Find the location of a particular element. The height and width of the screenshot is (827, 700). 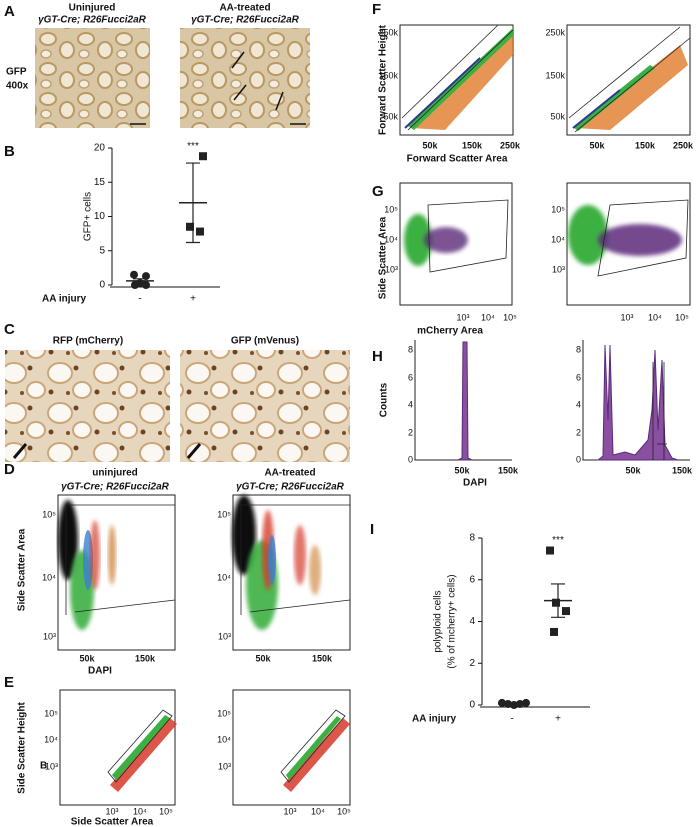

panel-label: B is located at coordinates (9, 151).